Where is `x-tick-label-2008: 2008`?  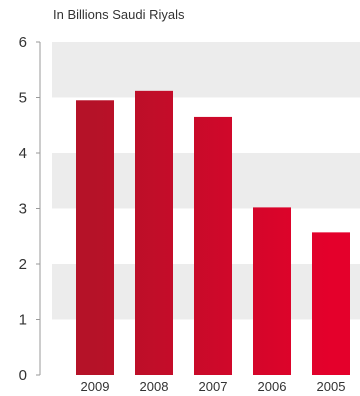 x-tick-label-2008: 2008 is located at coordinates (154, 386).